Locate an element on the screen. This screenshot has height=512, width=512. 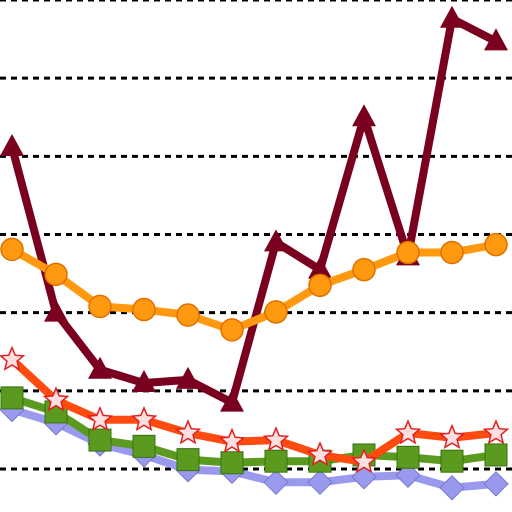
series-line is located at coordinates (253, 430).